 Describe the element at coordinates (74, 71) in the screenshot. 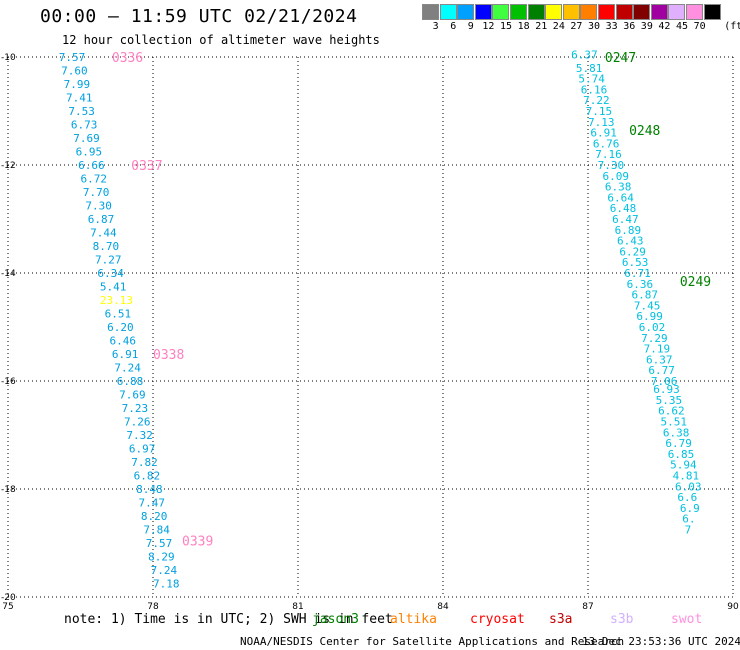

I see `wave-height-value: 7.60` at that location.